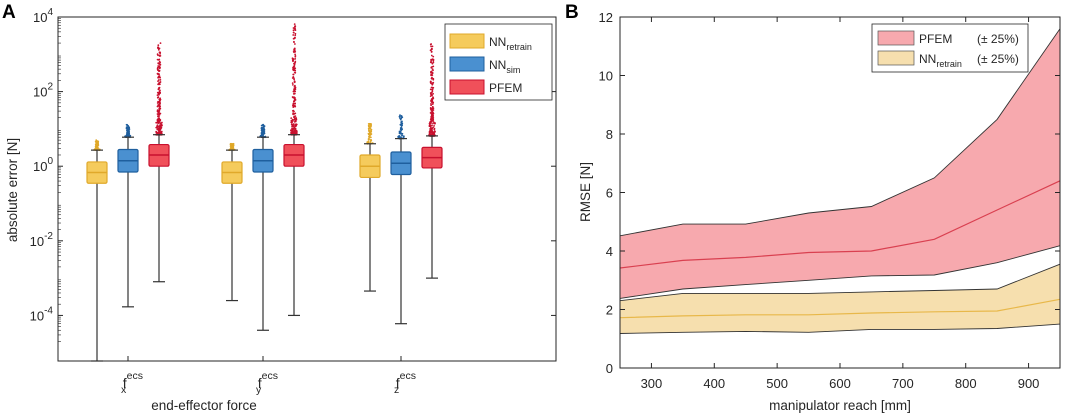 The width and height of the screenshot is (1065, 417). What do you see at coordinates (840, 383) in the screenshot?
I see `x-tick-label: 600` at bounding box center [840, 383].